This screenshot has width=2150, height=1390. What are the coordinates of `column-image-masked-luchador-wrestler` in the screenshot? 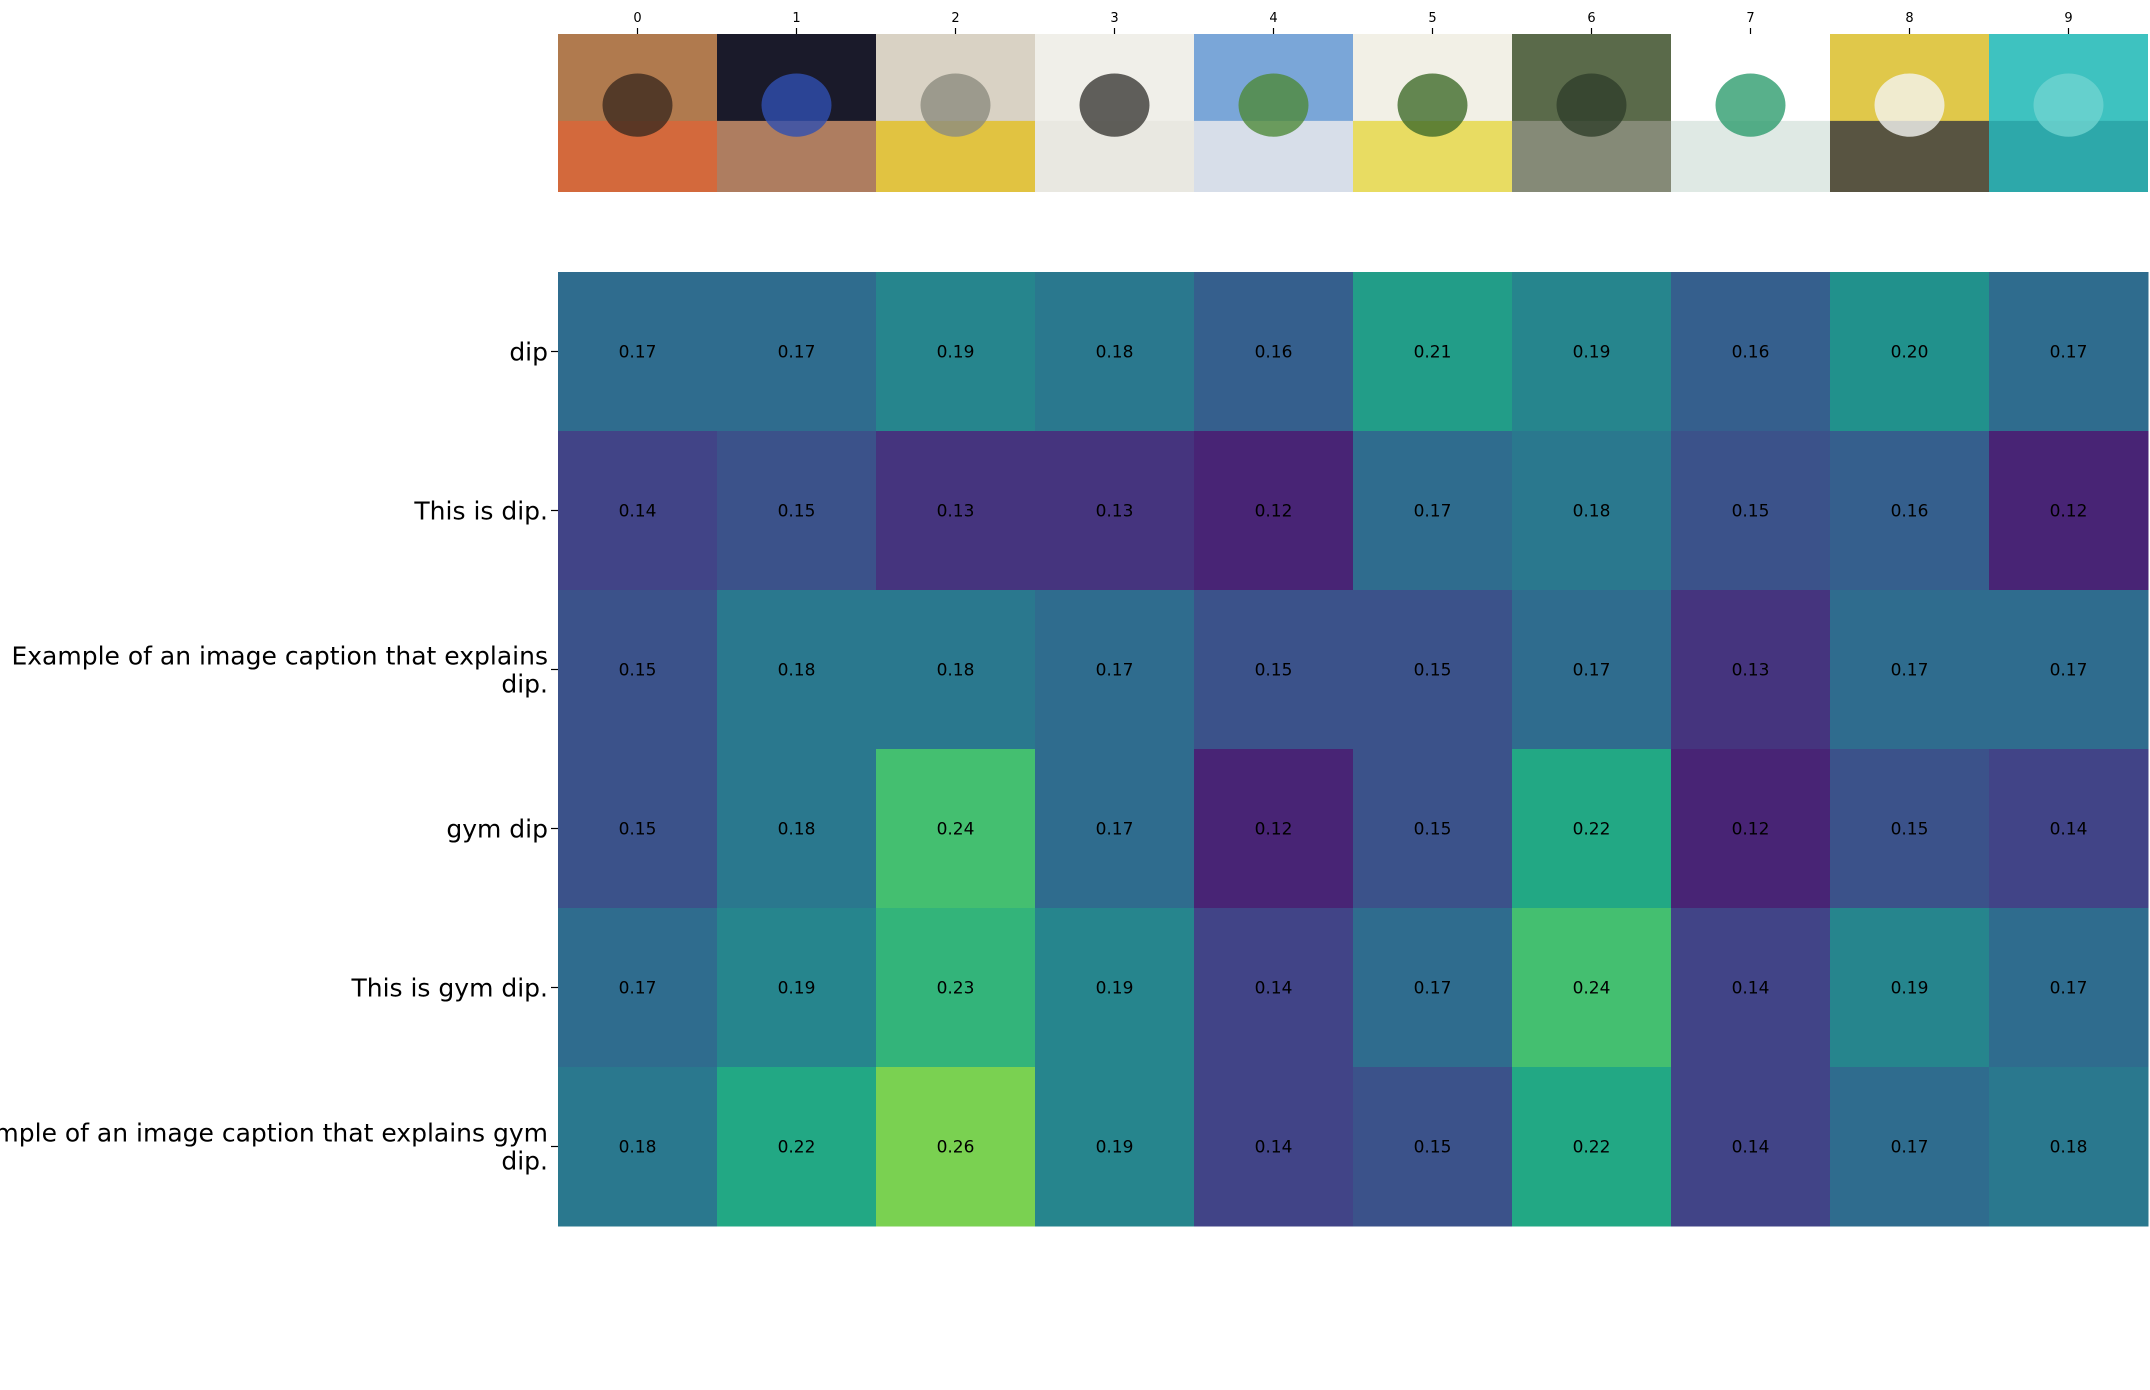 It's located at (637, 113).